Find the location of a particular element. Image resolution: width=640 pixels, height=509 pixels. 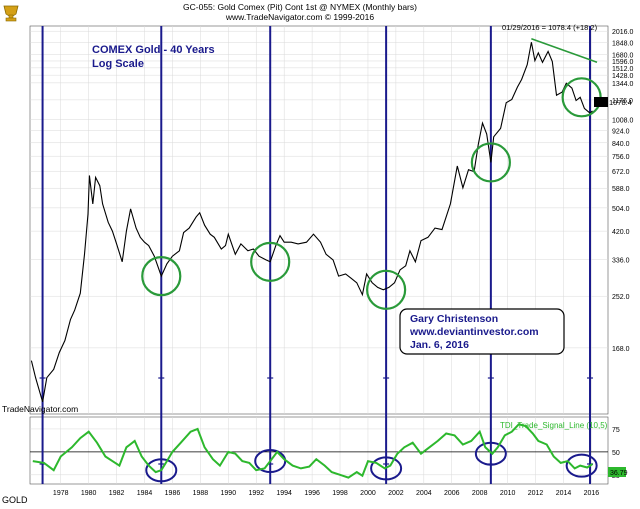

price-y-tick-label: 840.0 is located at coordinates (621, 144).